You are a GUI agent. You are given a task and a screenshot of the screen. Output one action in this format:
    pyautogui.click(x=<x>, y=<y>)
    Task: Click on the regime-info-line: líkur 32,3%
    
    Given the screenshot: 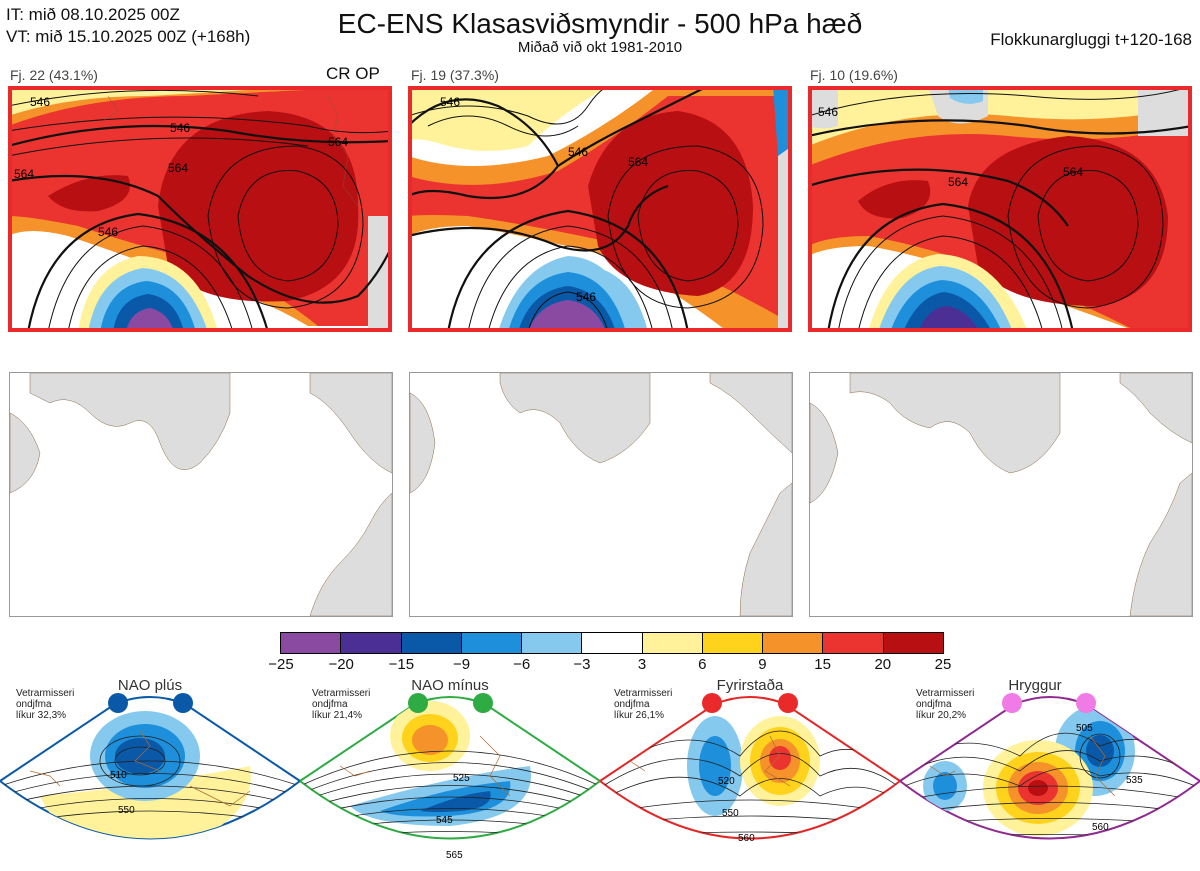 What is the action you would take?
    pyautogui.click(x=41, y=715)
    